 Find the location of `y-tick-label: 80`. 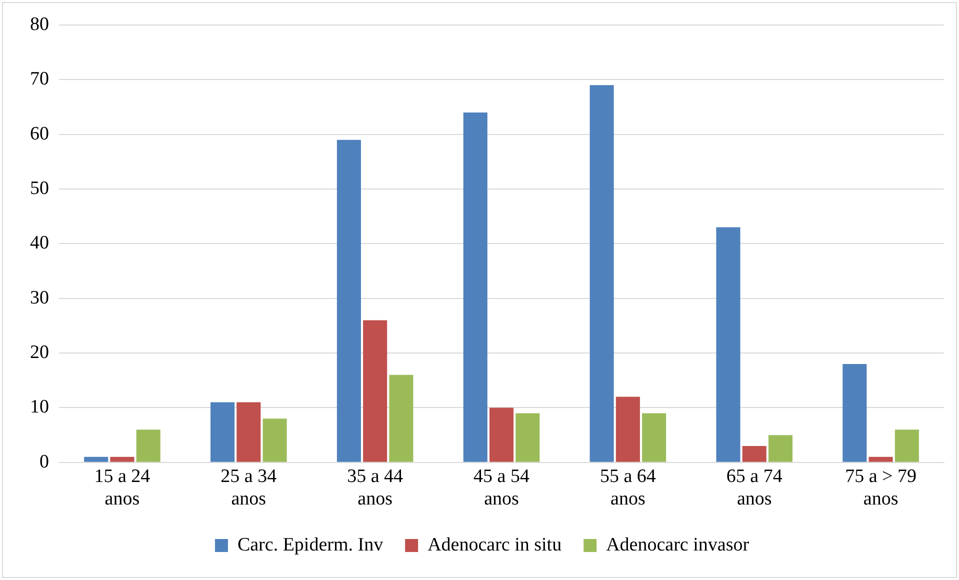

y-tick-label: 80 is located at coordinates (39, 24).